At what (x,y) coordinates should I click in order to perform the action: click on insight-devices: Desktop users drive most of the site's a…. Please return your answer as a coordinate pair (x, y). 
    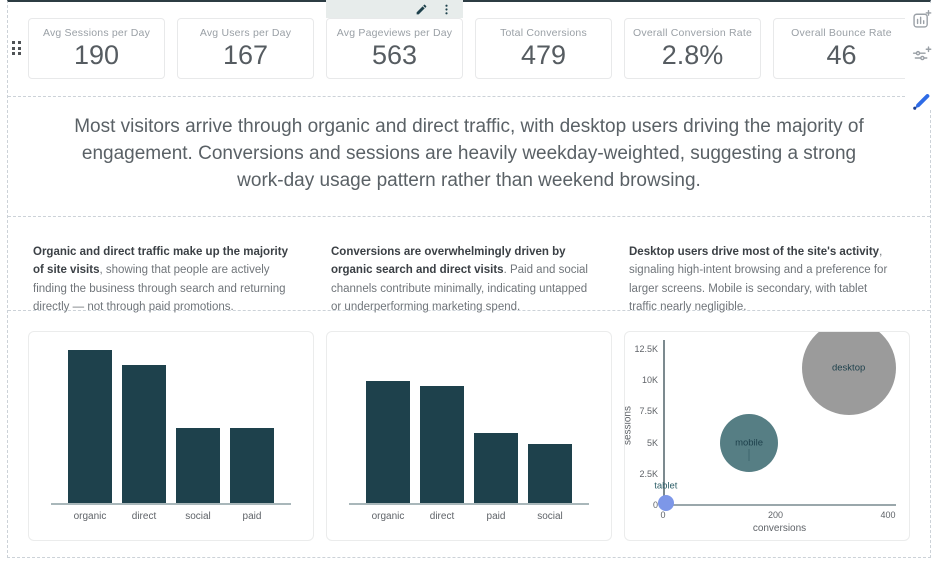
    Looking at the image, I should click on (762, 280).